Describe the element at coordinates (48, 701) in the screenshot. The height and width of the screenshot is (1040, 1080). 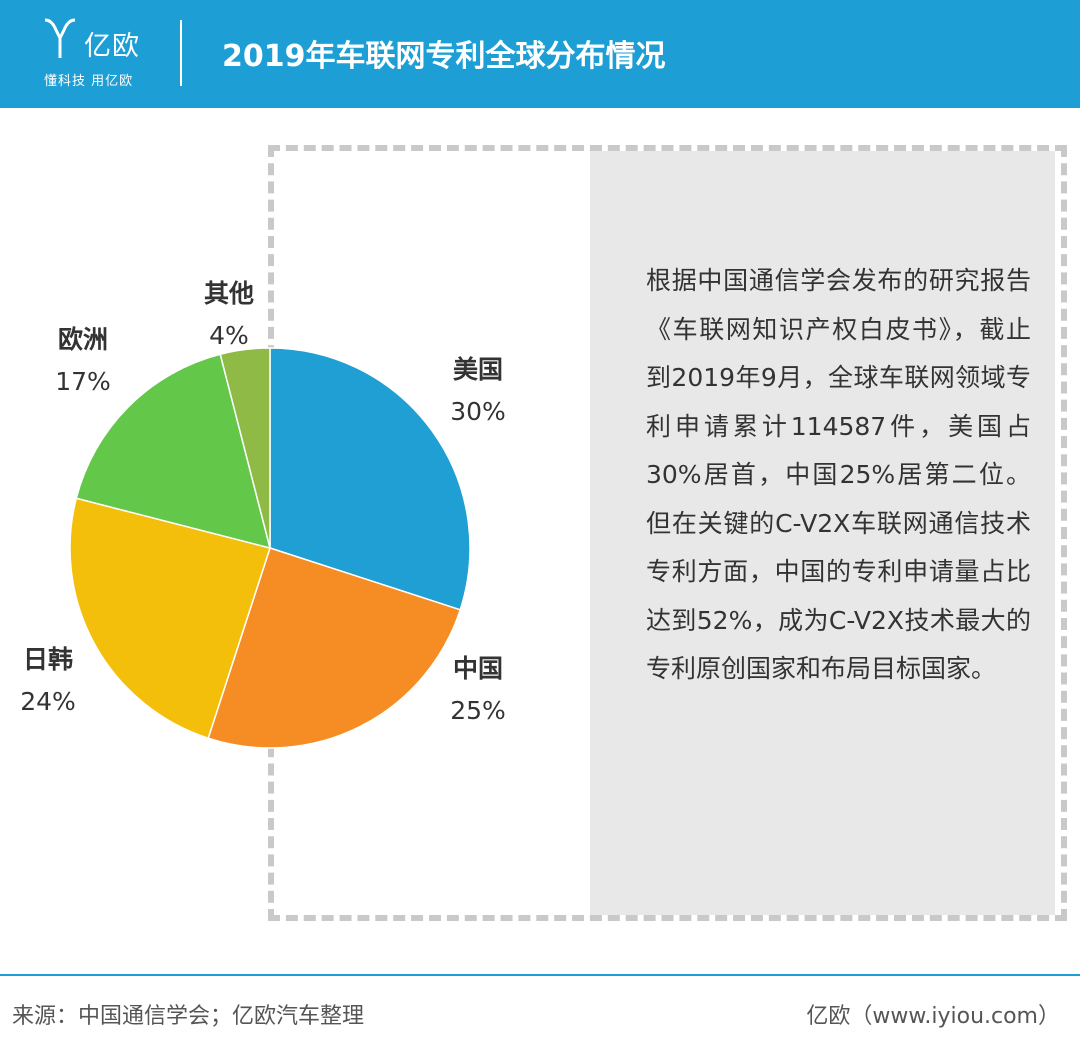
I see `slice-value-2: 24%` at that location.